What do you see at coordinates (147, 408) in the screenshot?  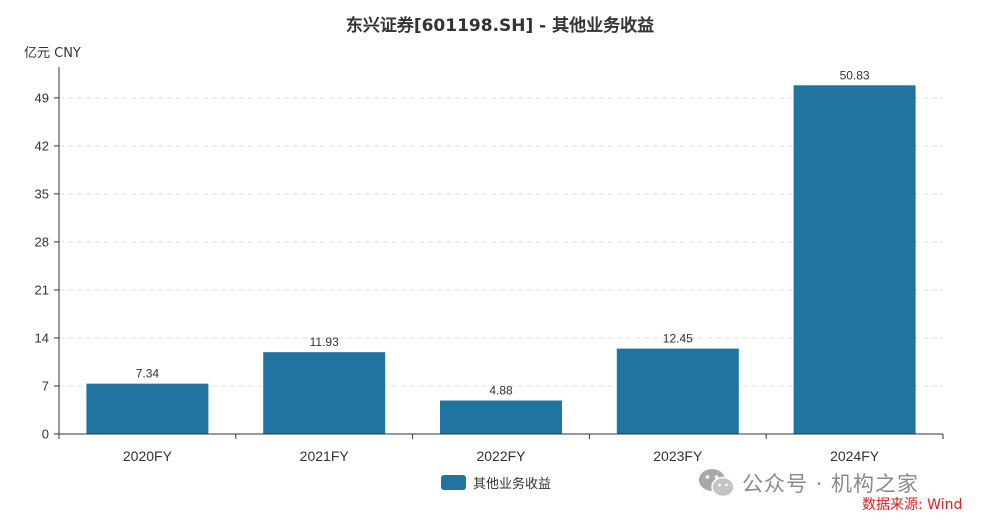 I see `bar-2020FY` at bounding box center [147, 408].